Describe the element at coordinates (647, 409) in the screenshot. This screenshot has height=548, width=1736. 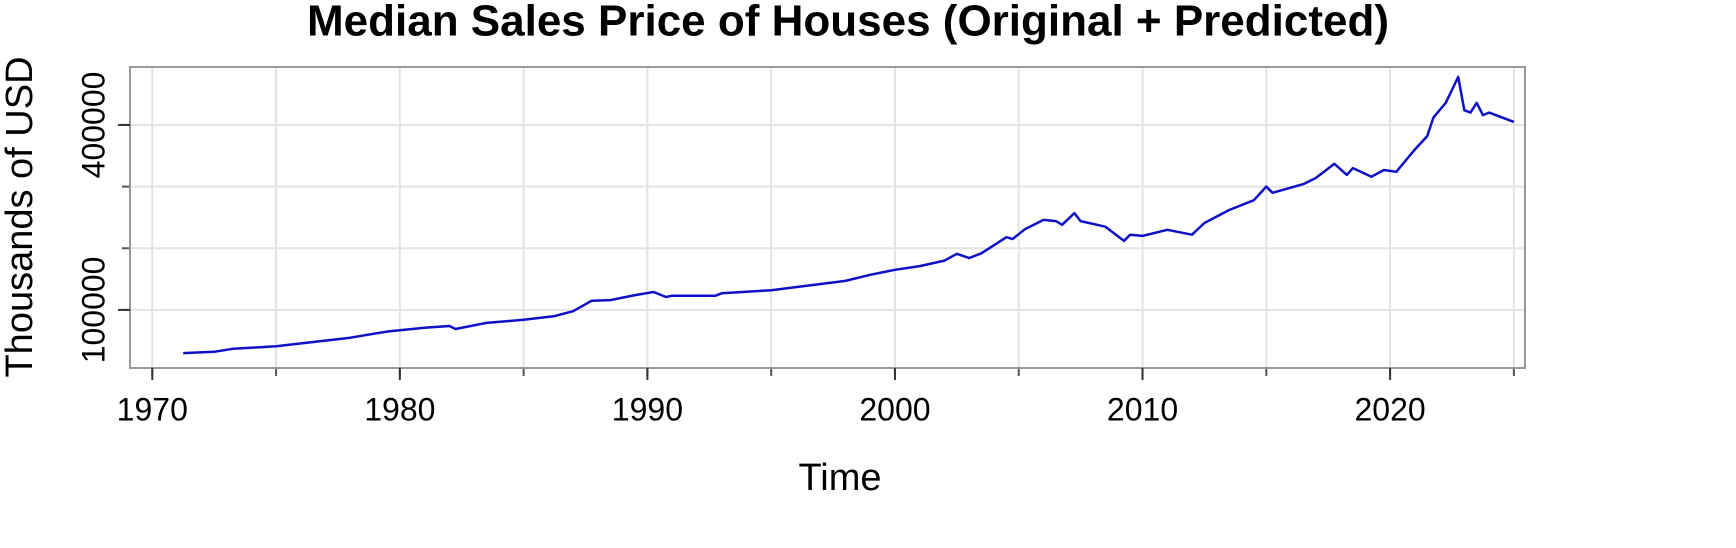
I see `x-tick-label: 1990` at that location.